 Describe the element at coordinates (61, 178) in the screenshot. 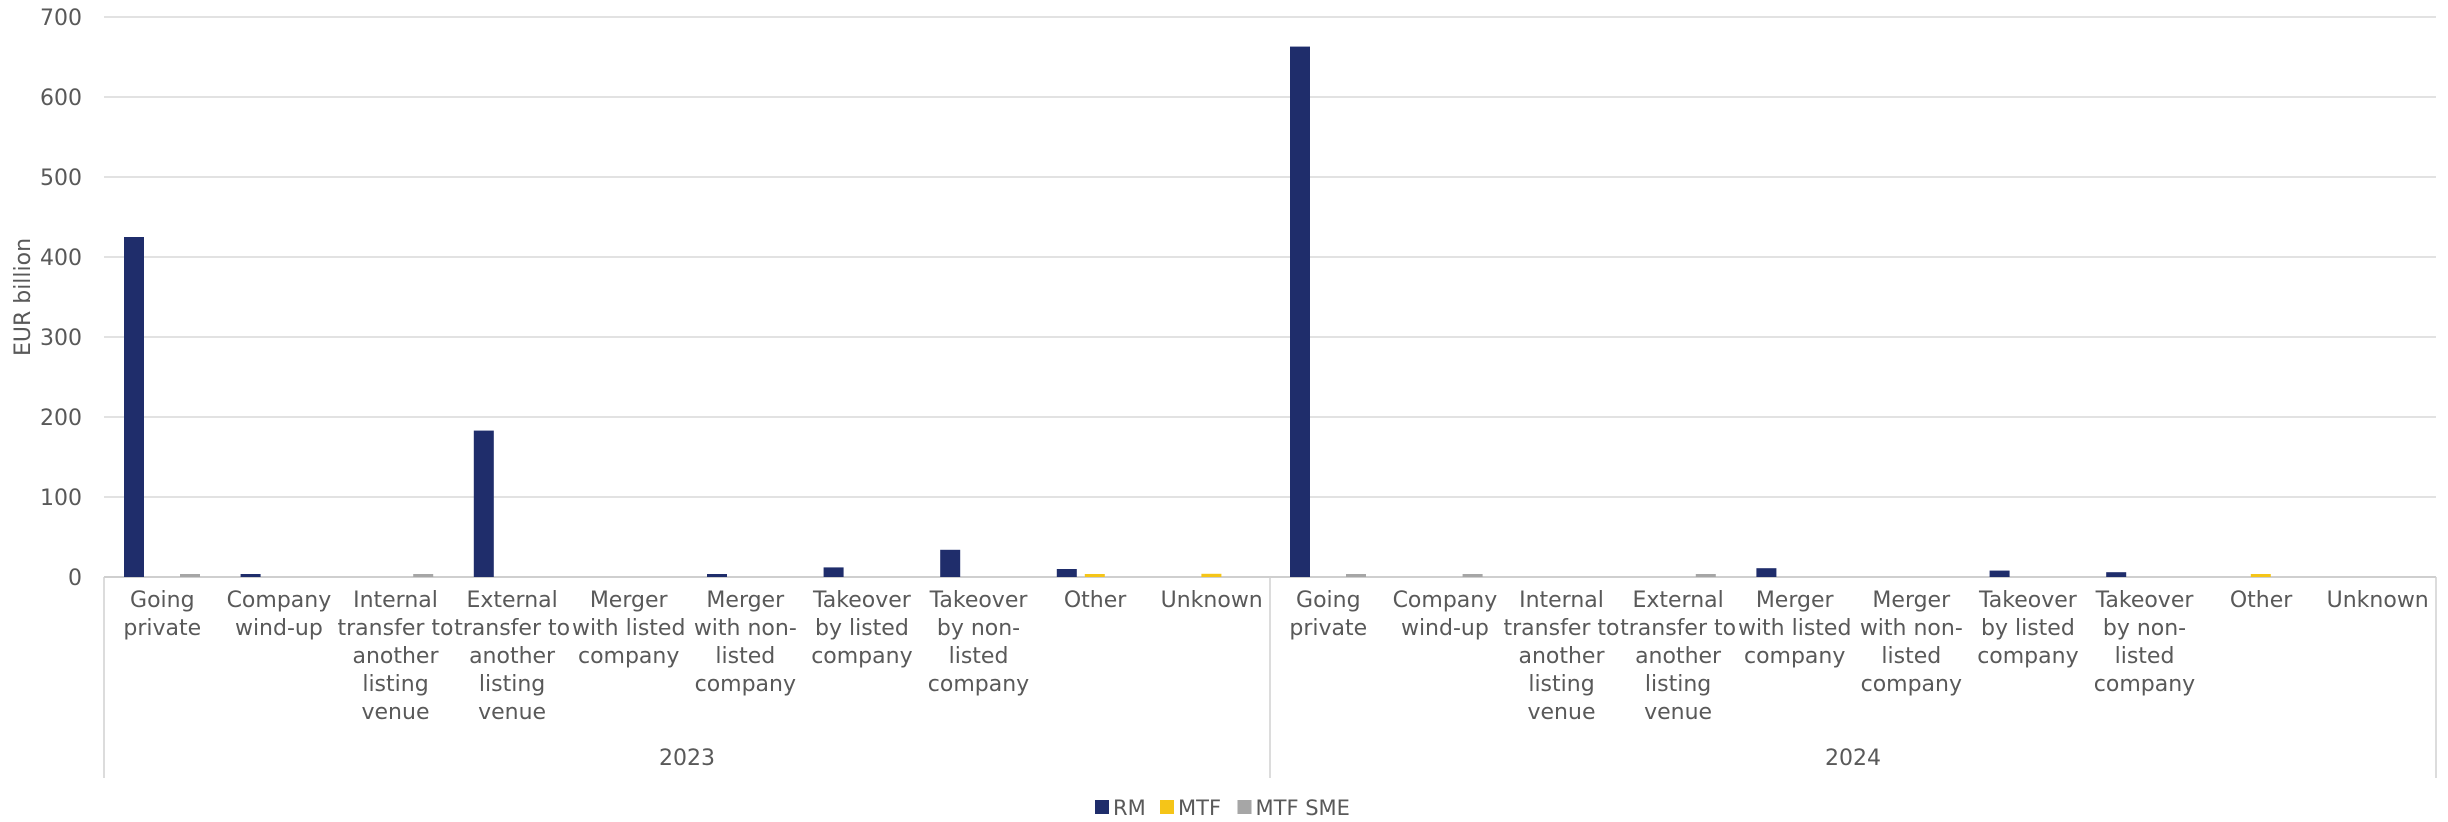

I see `y-tick-label: 500` at that location.